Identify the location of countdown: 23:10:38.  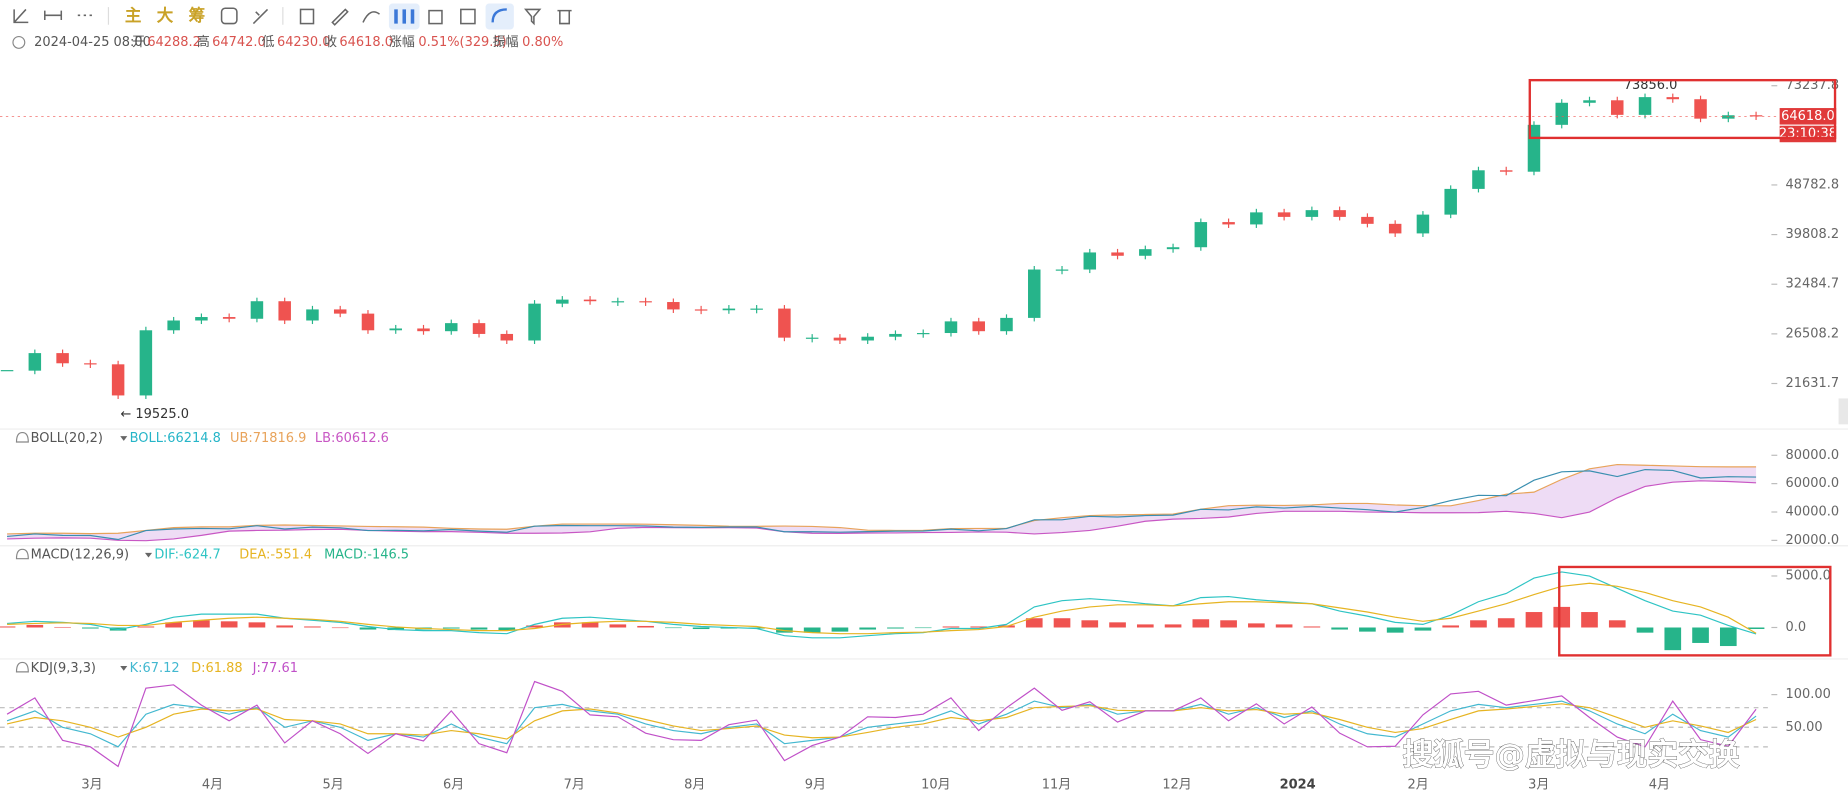
(1808, 133).